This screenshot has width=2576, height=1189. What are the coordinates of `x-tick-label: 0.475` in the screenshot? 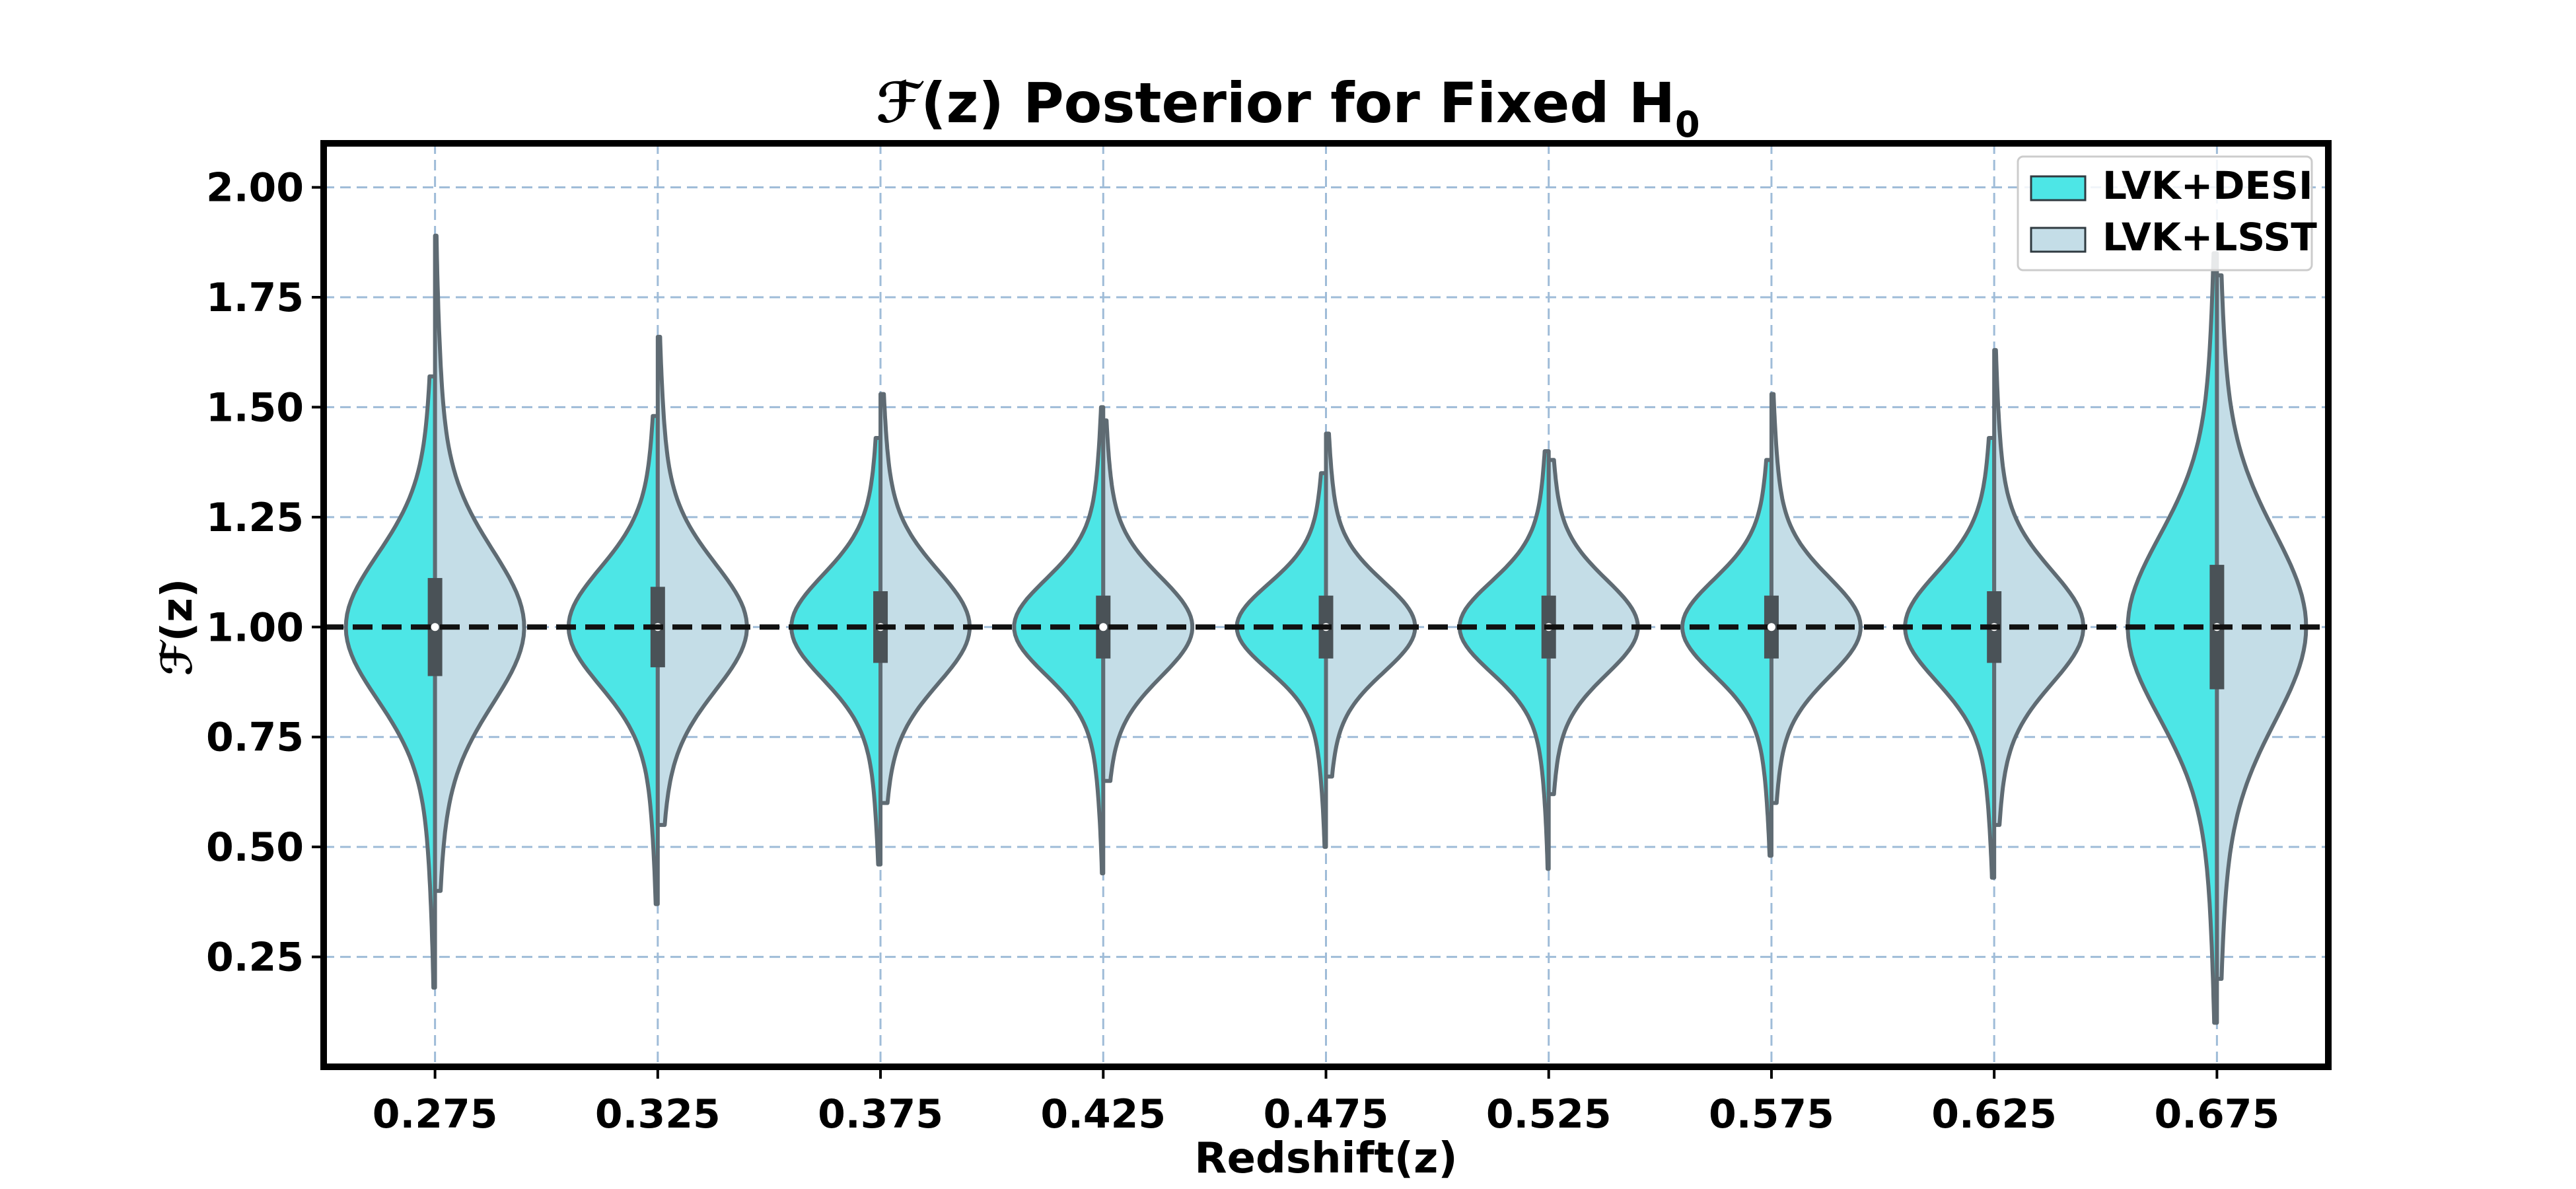 It's located at (1326, 1114).